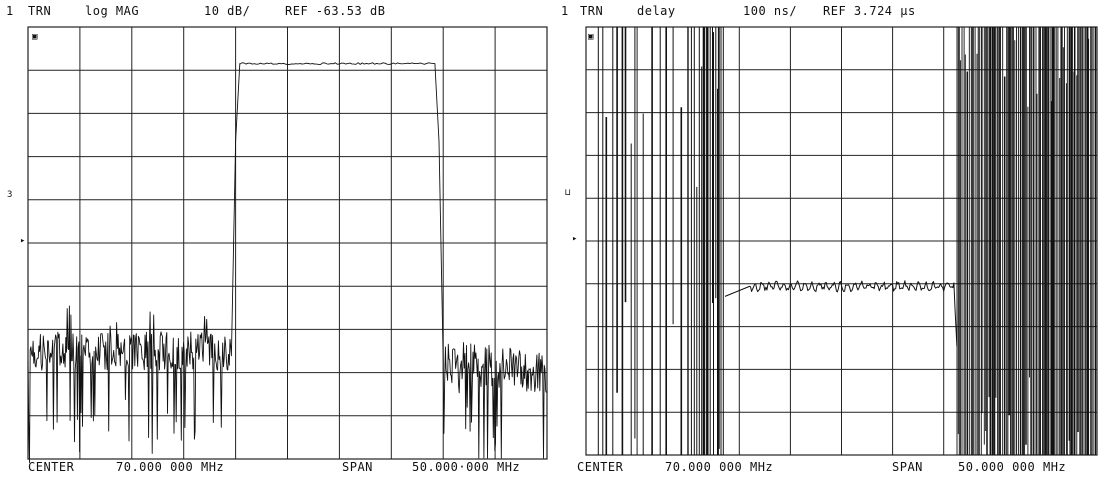  Describe the element at coordinates (466, 467) in the screenshot. I see `span-frequency: 50.000·000 MHz` at that location.